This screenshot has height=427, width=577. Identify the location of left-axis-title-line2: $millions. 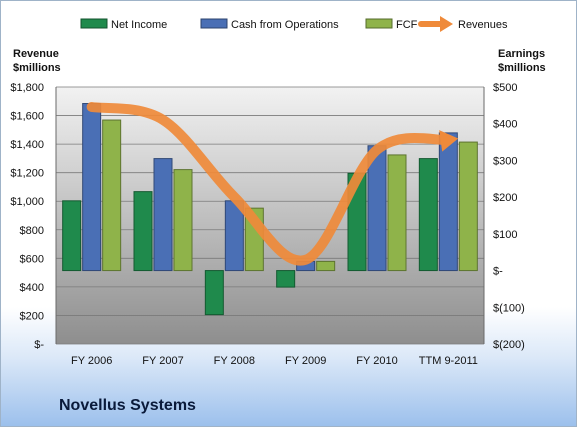
(37, 68).